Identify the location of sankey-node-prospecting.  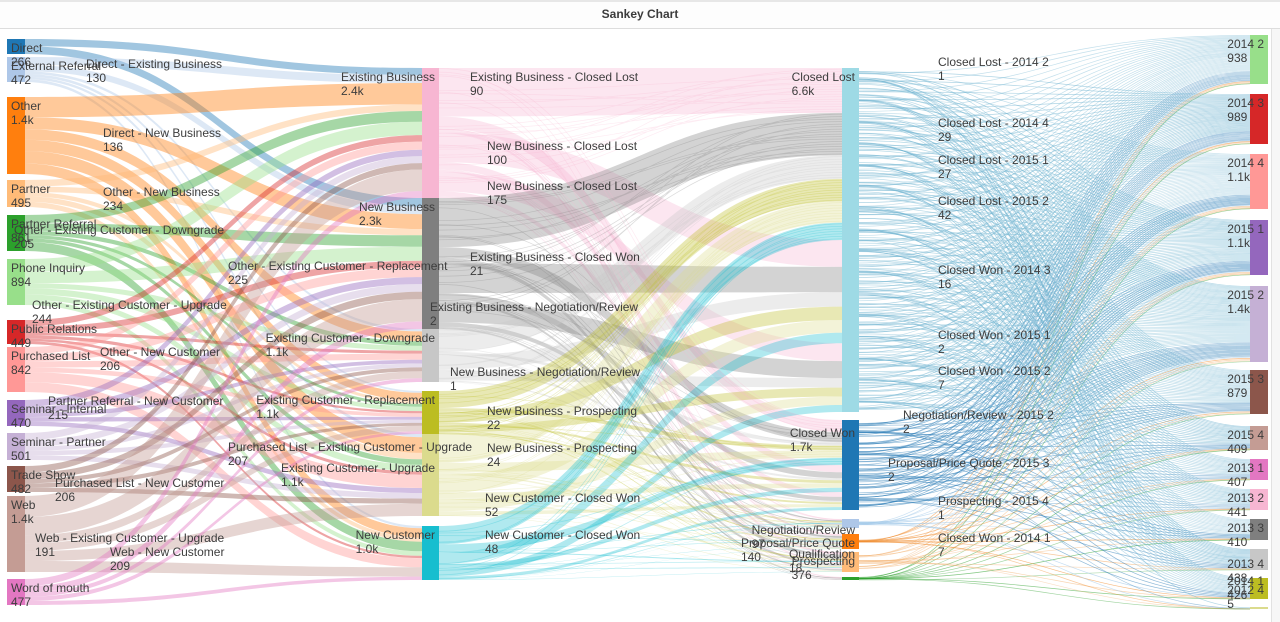
(850, 578).